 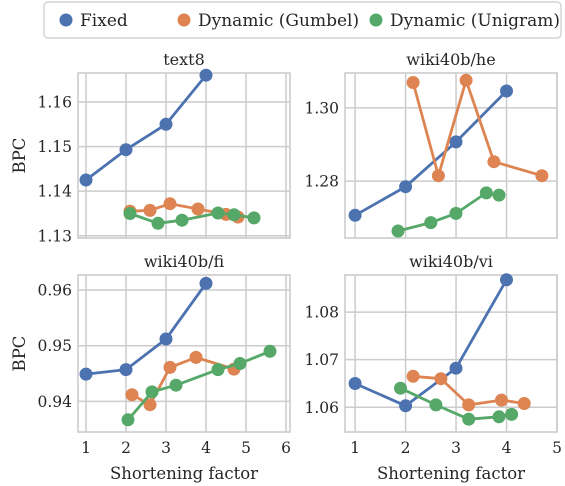 What do you see at coordinates (54, 236) in the screenshot?
I see `y-tick-label: 1.13` at bounding box center [54, 236].